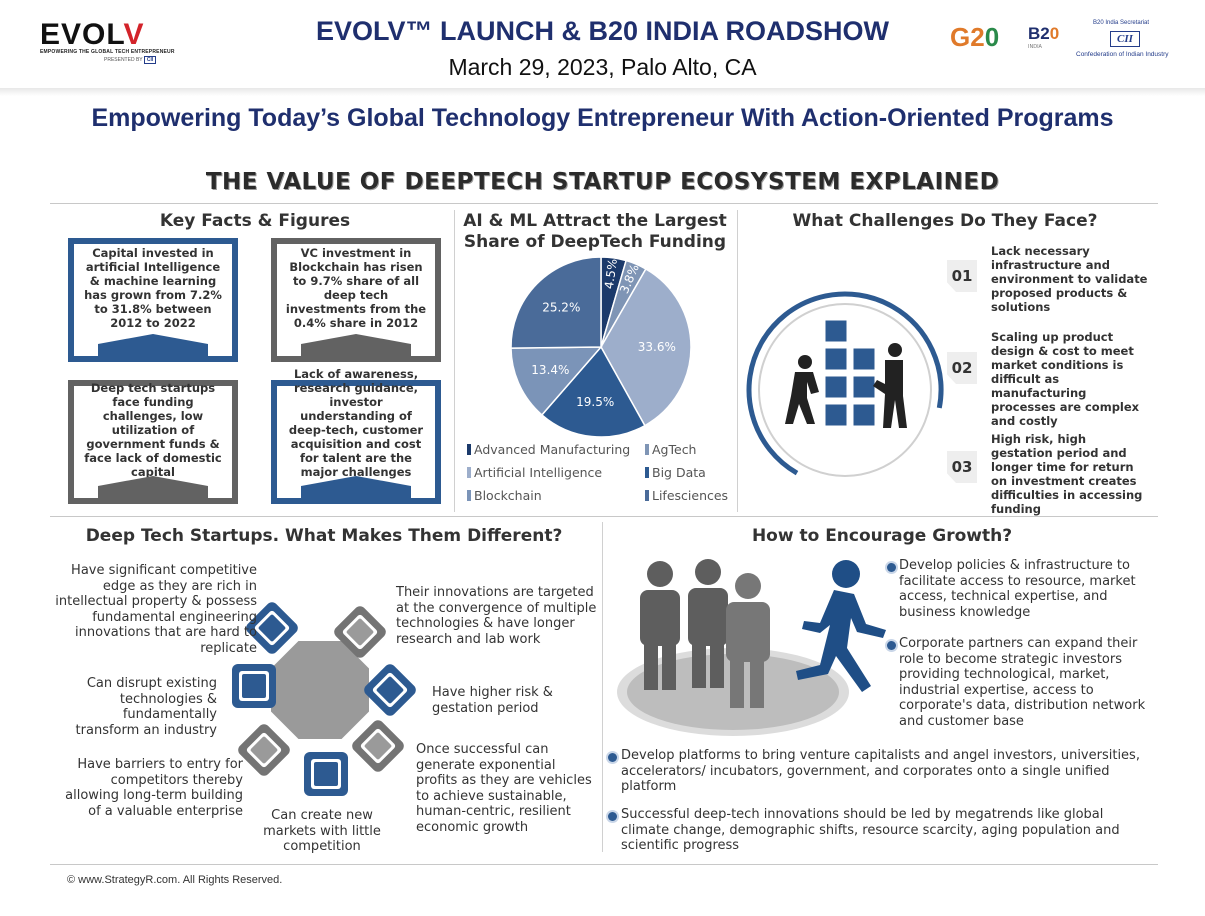 Image resolution: width=1205 pixels, height=916 pixels. What do you see at coordinates (150, 60) in the screenshot?
I see `cii-small-logo: CII` at bounding box center [150, 60].